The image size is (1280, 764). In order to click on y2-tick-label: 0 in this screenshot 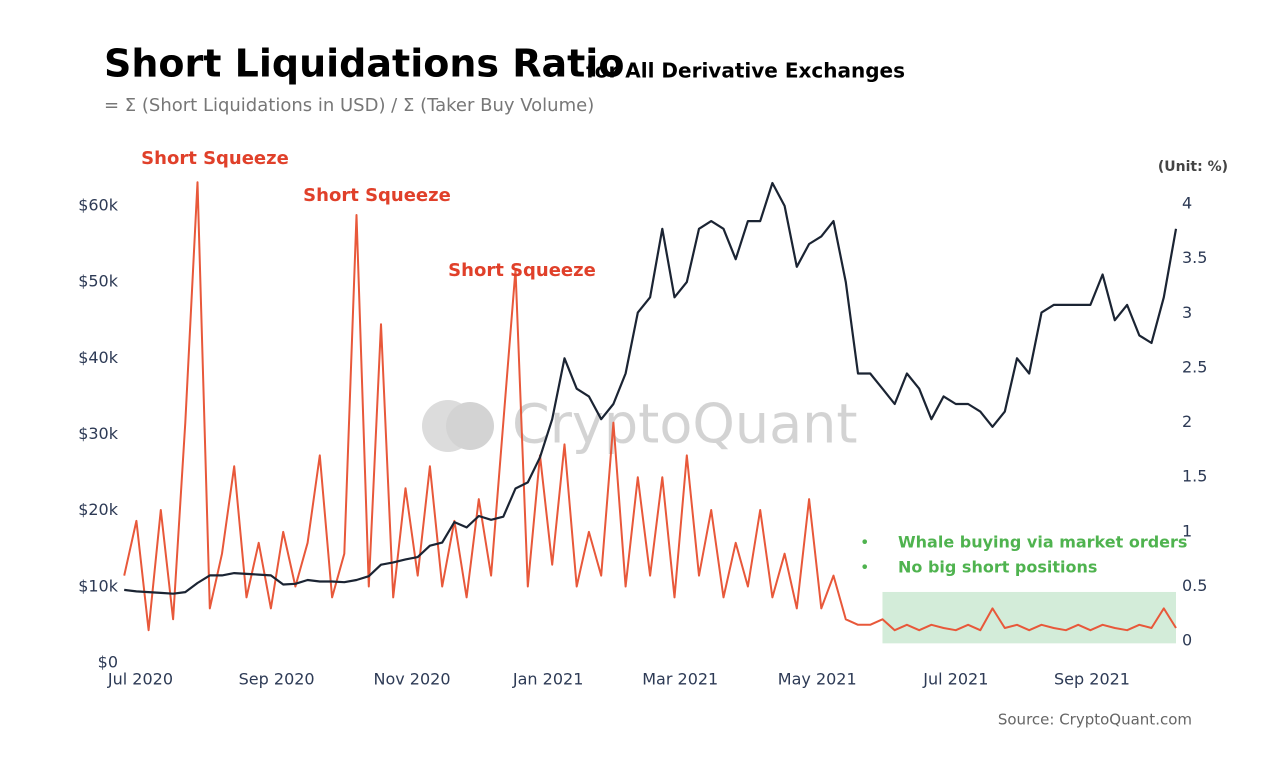, I will do `click(1187, 640)`.